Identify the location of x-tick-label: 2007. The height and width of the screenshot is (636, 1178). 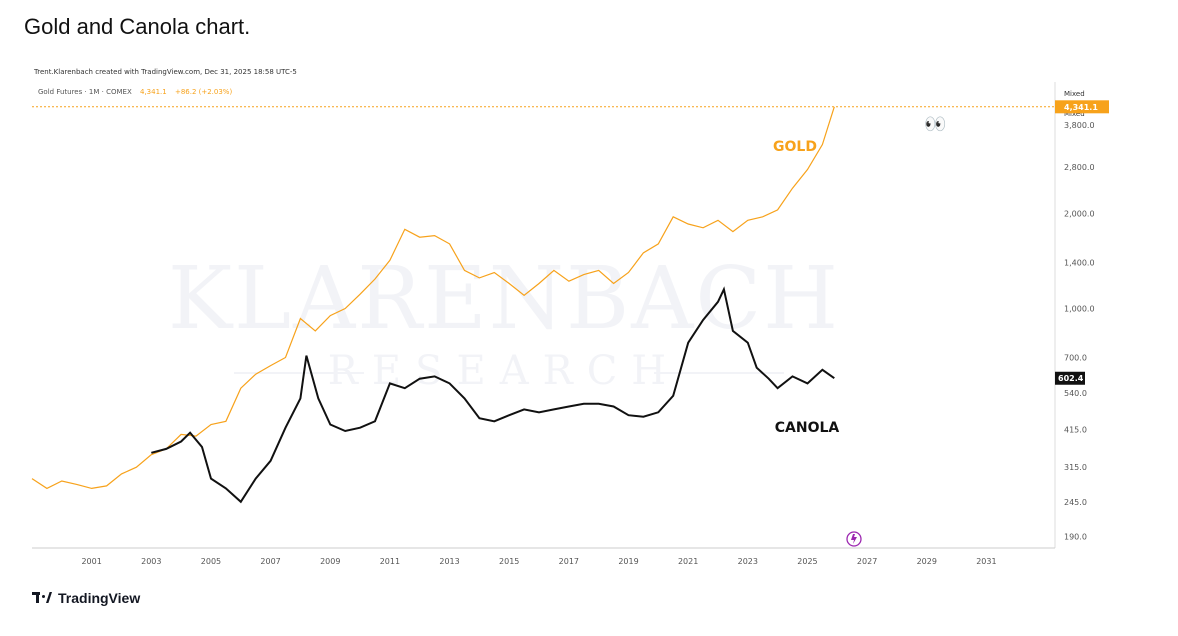
(270, 561).